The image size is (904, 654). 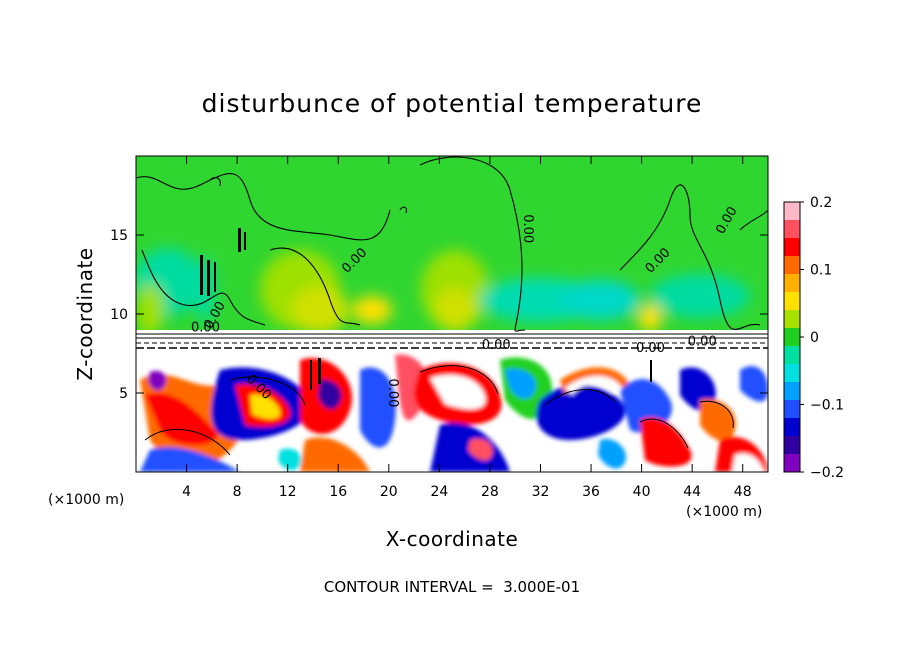 What do you see at coordinates (821, 203) in the screenshot?
I see `colorbar-tick-label: 0.2` at bounding box center [821, 203].